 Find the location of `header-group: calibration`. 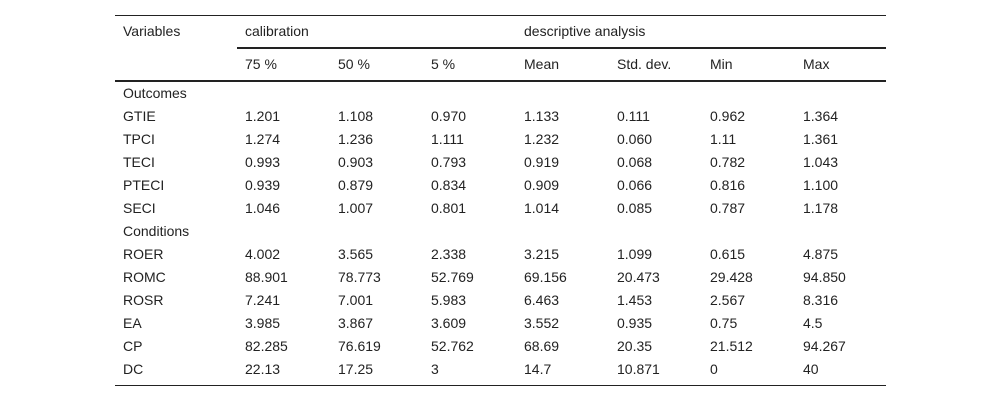

header-group: calibration is located at coordinates (277, 31).